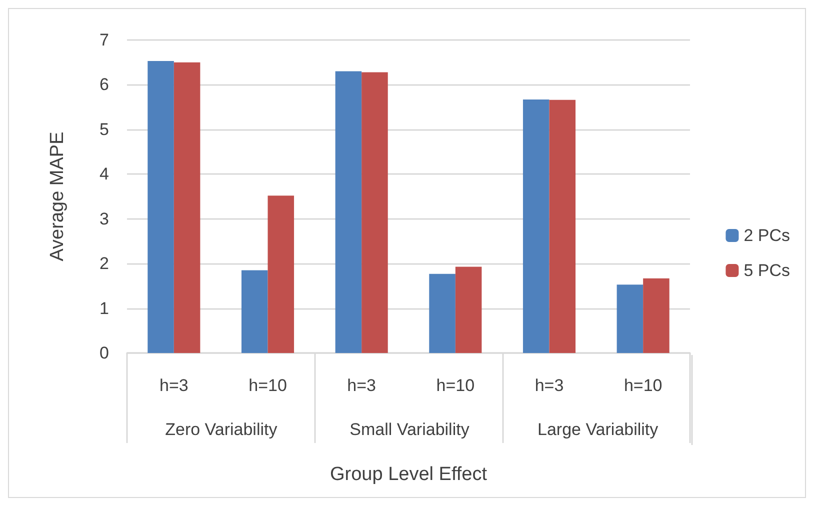 Image resolution: width=814 pixels, height=506 pixels. Describe the element at coordinates (104, 218) in the screenshot. I see `y-tick-label: 3` at that location.